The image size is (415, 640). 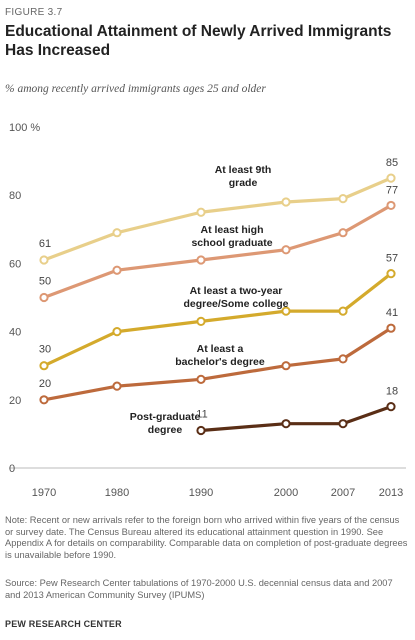 What do you see at coordinates (231, 236) in the screenshot?
I see `series-label: At least high school graduate` at bounding box center [231, 236].